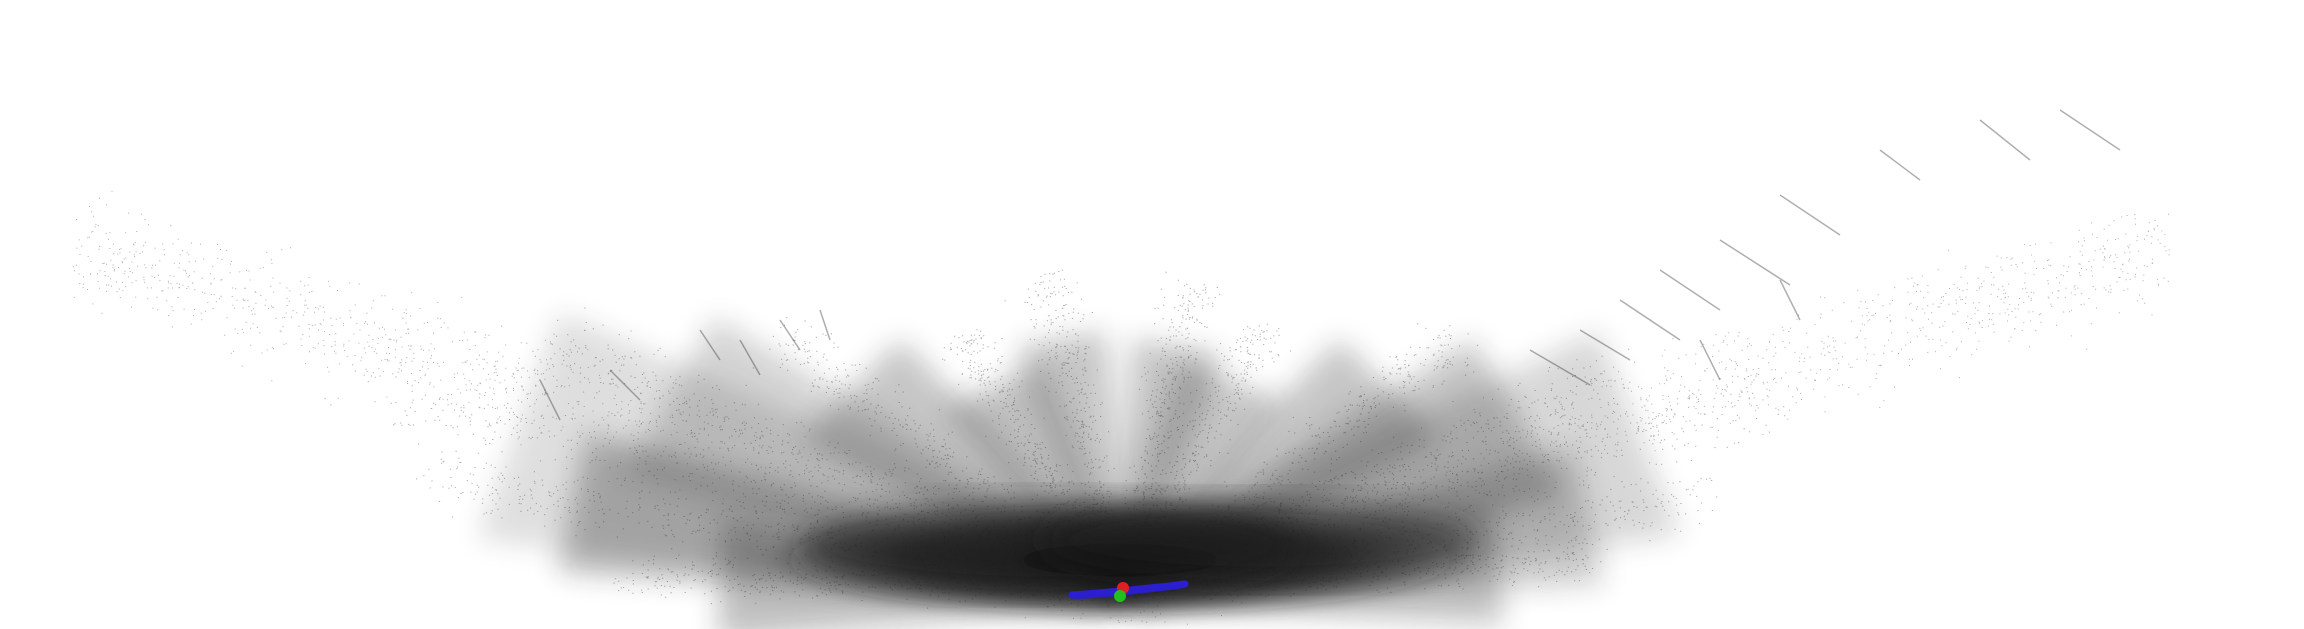 Image resolution: width=2304 pixels, height=629 pixels. I want to click on camera-trajectory, so click(1128, 590).